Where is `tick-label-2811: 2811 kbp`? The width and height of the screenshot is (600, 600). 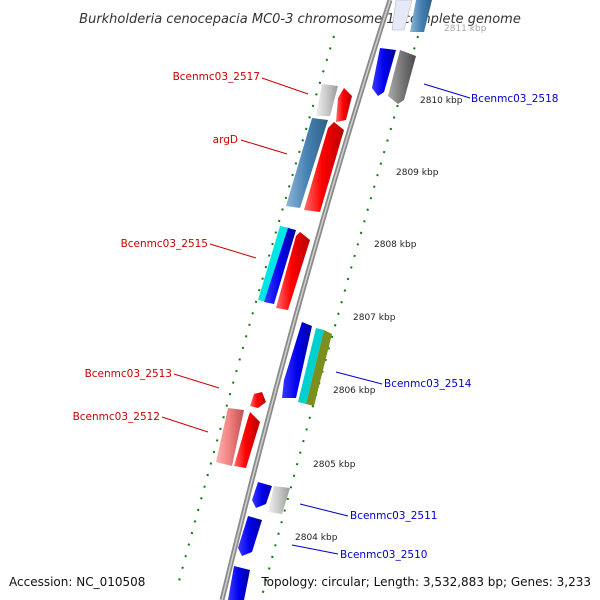
tick-label-2811: 2811 kbp is located at coordinates (465, 29).